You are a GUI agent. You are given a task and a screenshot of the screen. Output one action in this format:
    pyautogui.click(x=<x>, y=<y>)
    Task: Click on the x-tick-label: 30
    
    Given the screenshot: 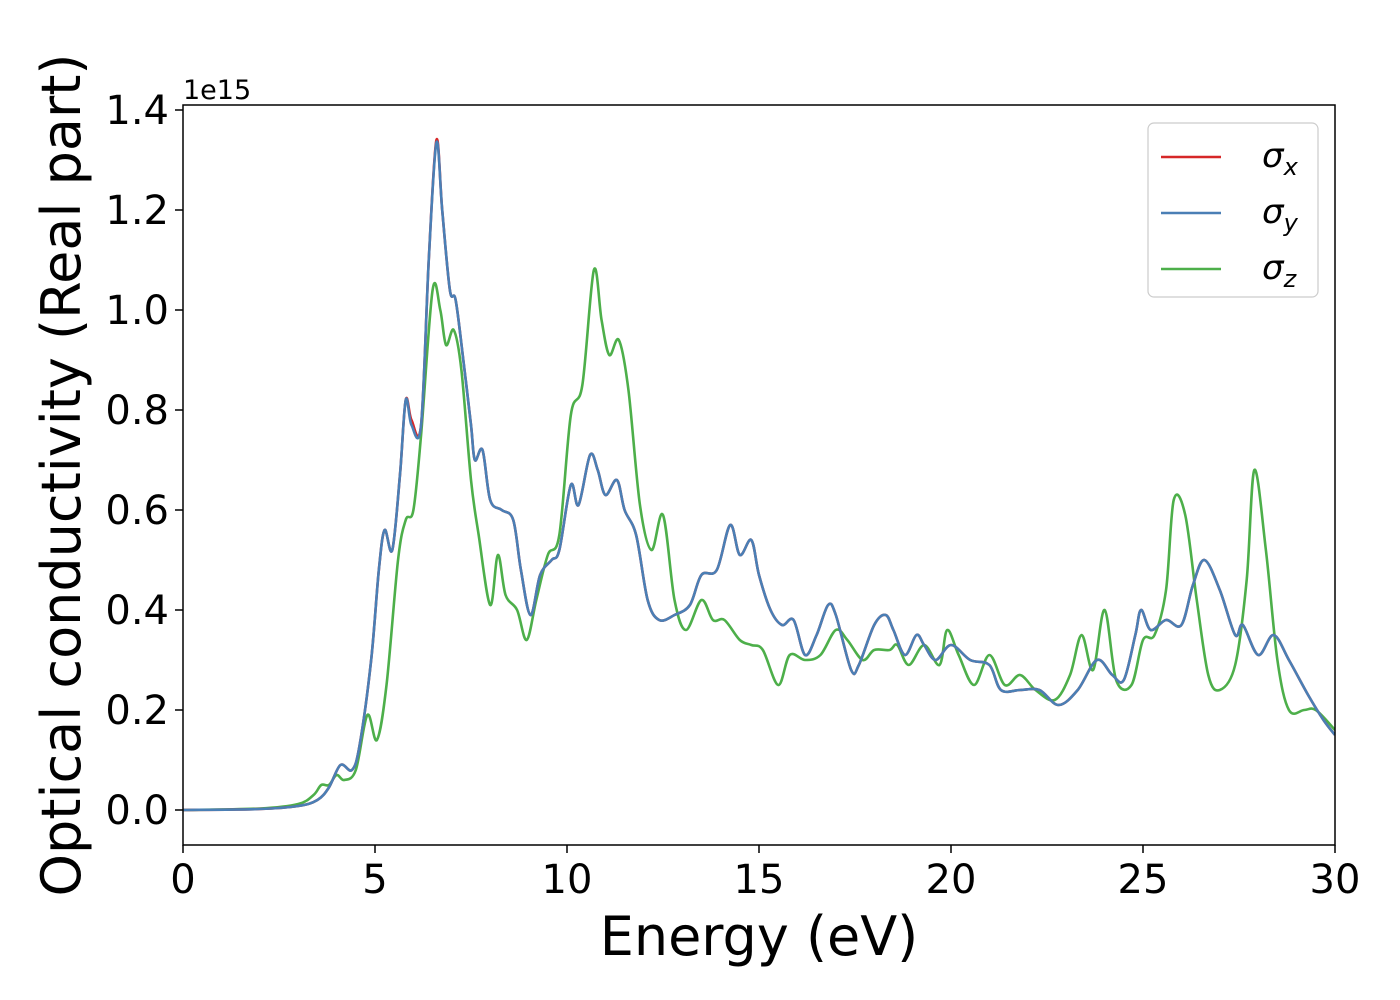 What is the action you would take?
    pyautogui.click(x=1335, y=880)
    